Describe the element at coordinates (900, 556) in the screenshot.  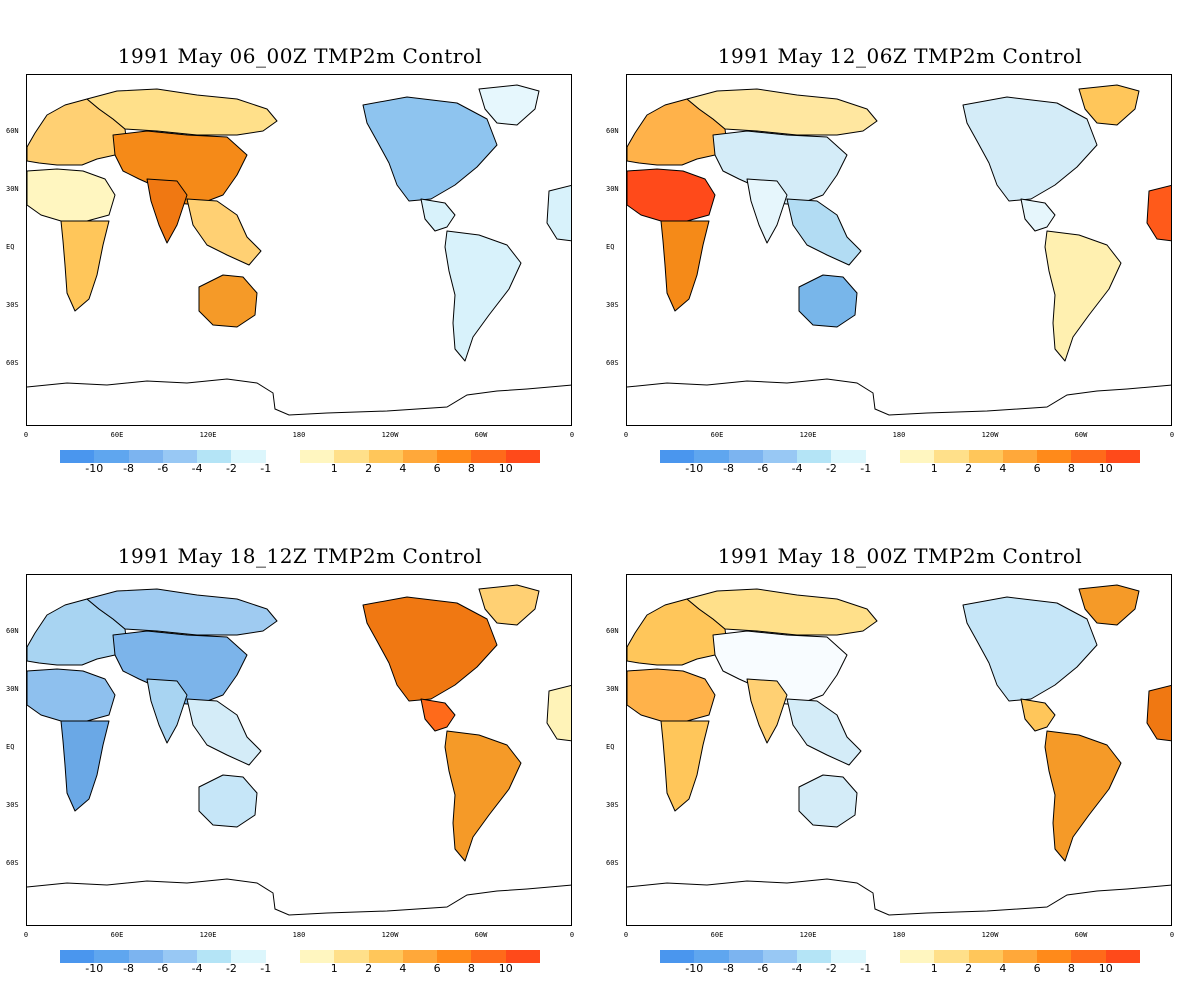
I see `panel-title: 1991 May 18_00Z TMP2m Control` at that location.